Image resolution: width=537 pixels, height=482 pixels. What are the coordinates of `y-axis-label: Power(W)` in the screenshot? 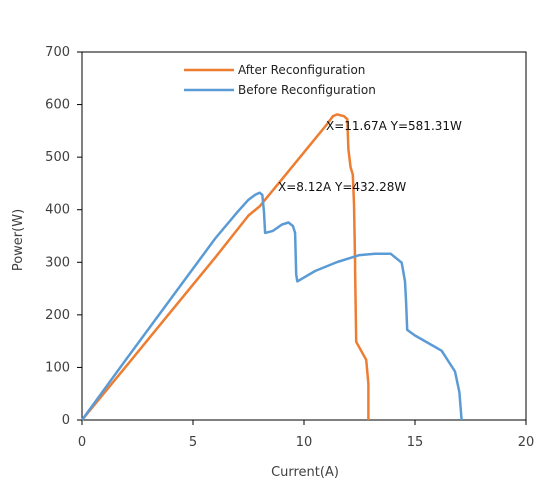 It's located at (18, 240).